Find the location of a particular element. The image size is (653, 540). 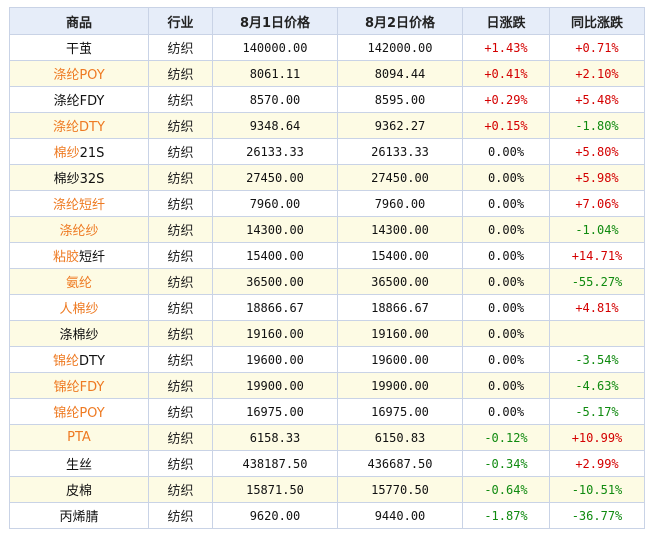

commodity-link: 涤纶短纤 is located at coordinates (78, 205).